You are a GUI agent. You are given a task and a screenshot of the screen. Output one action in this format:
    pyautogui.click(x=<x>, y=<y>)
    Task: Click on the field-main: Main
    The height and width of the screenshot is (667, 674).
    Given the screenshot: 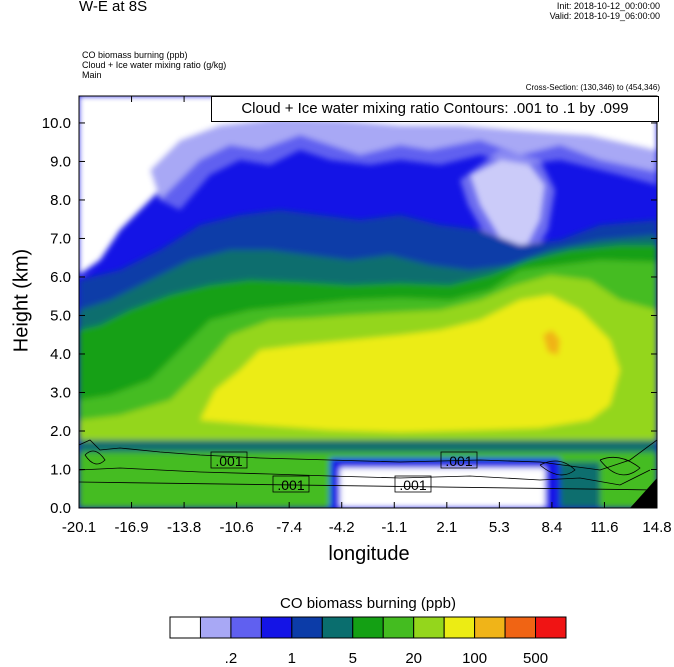 What is the action you would take?
    pyautogui.click(x=92, y=75)
    